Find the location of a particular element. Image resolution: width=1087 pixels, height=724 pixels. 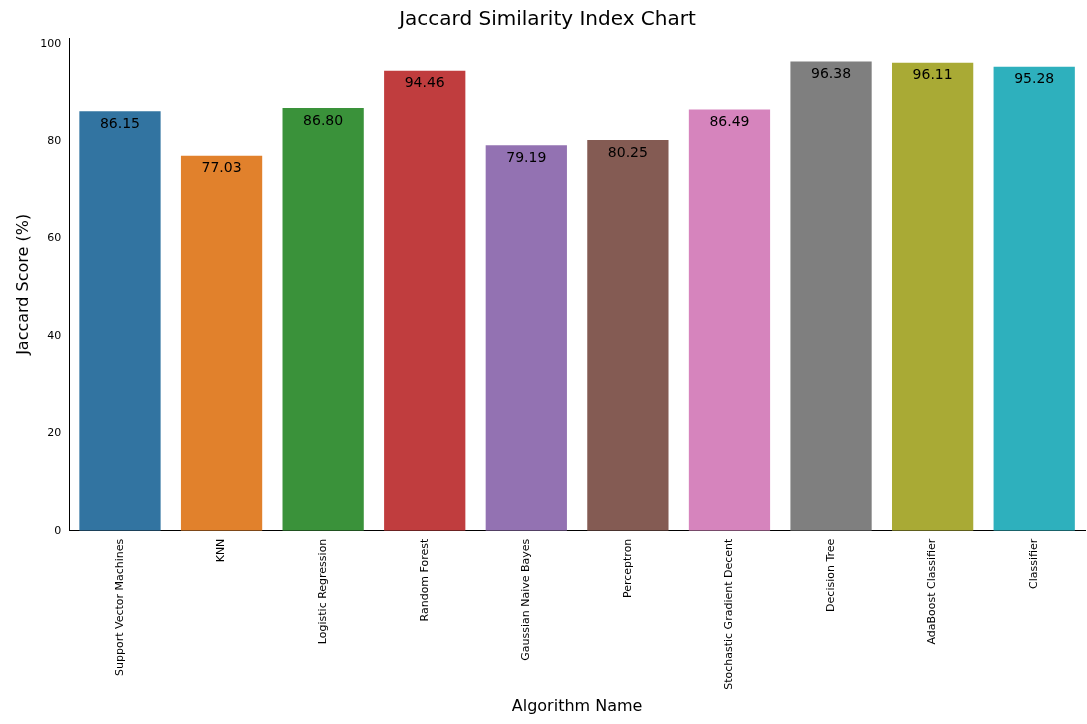

y-tick-label: 60 is located at coordinates (54, 238).